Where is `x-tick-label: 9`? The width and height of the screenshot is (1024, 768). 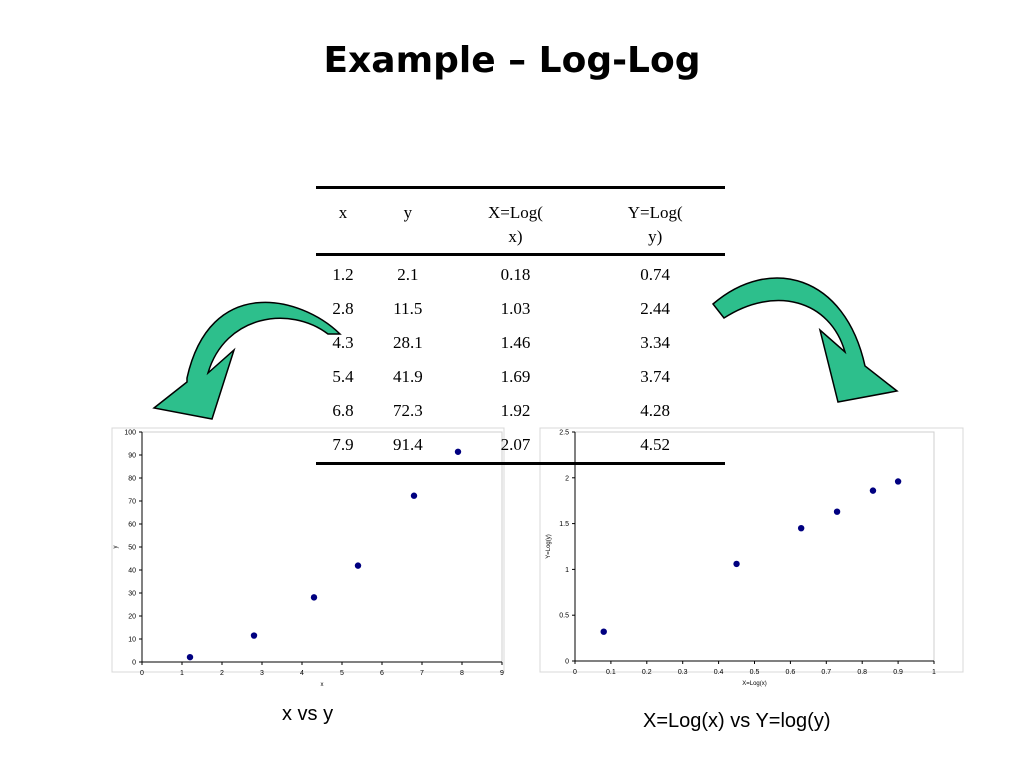 x-tick-label: 9 is located at coordinates (502, 673).